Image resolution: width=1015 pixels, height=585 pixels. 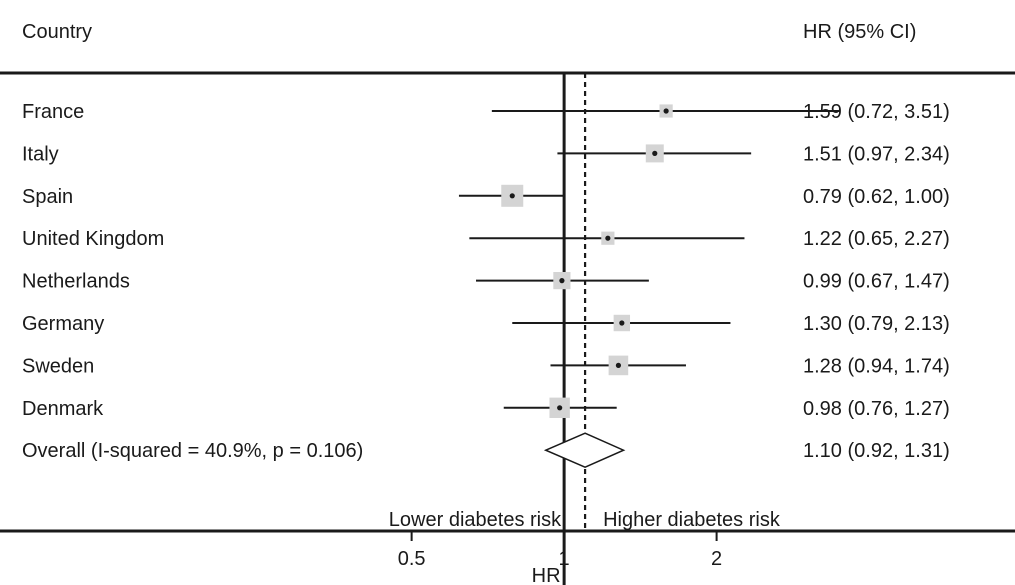 What do you see at coordinates (40, 154) in the screenshot?
I see `study-label: Italy` at bounding box center [40, 154].